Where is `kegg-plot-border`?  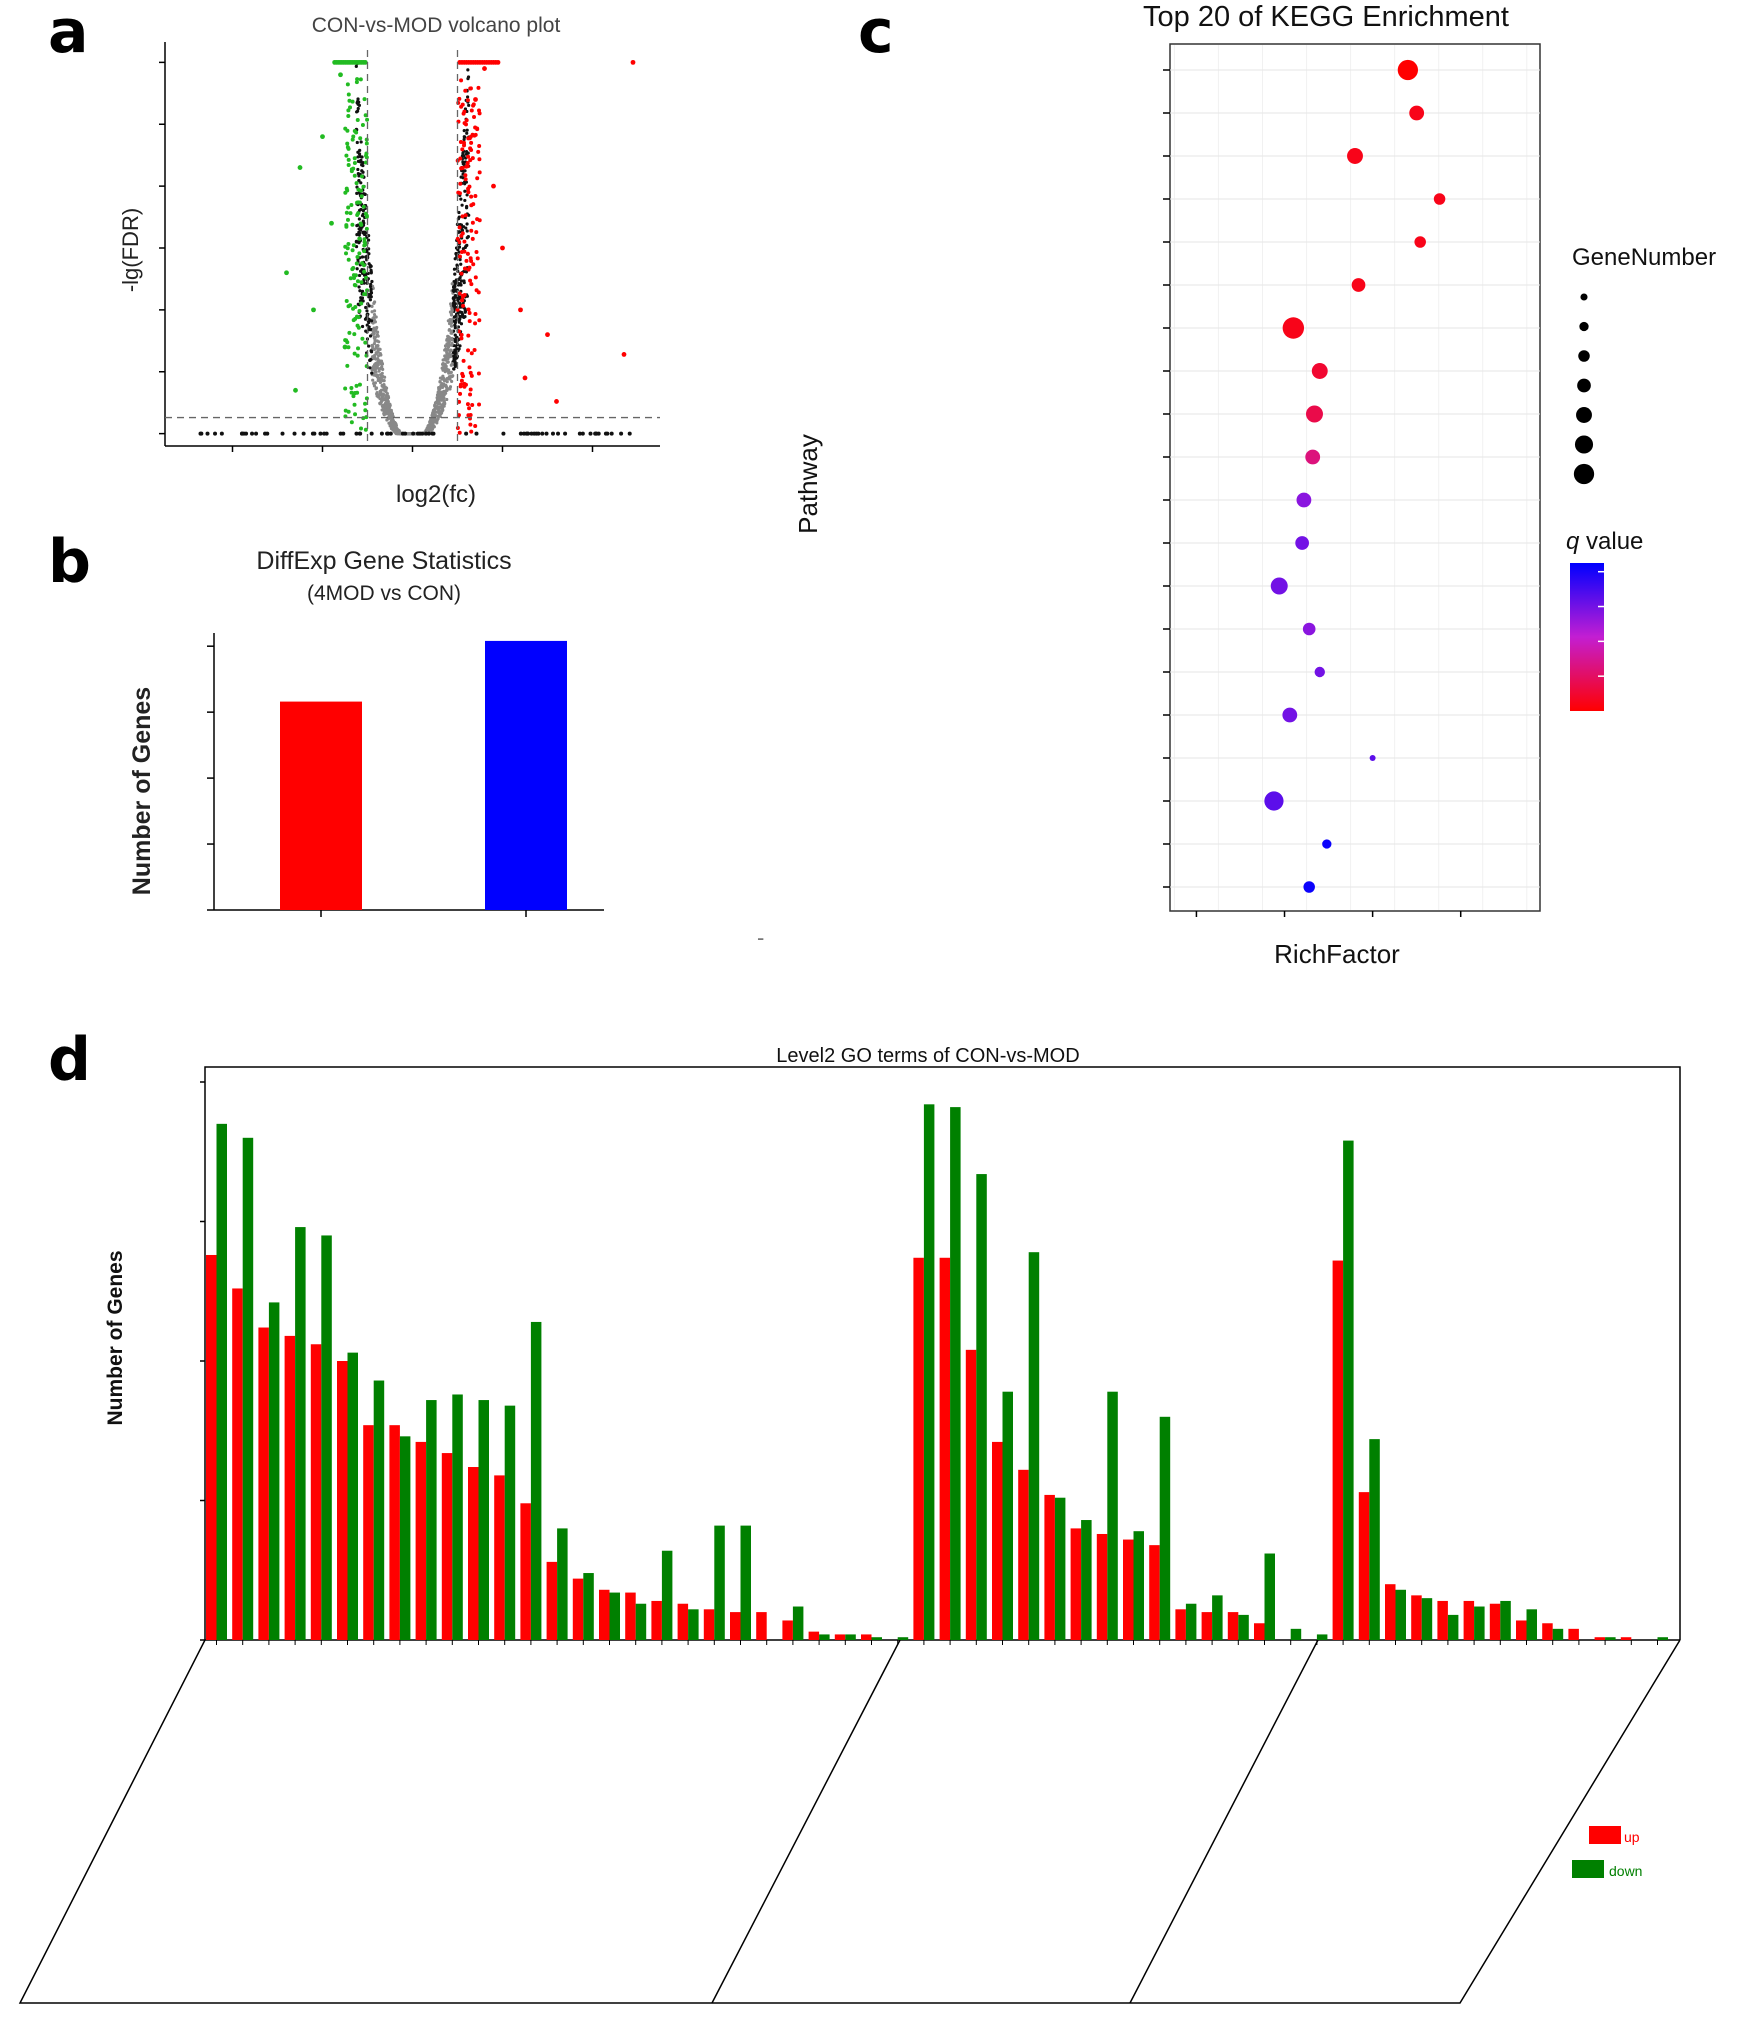
kegg-plot-border is located at coordinates (1355, 477).